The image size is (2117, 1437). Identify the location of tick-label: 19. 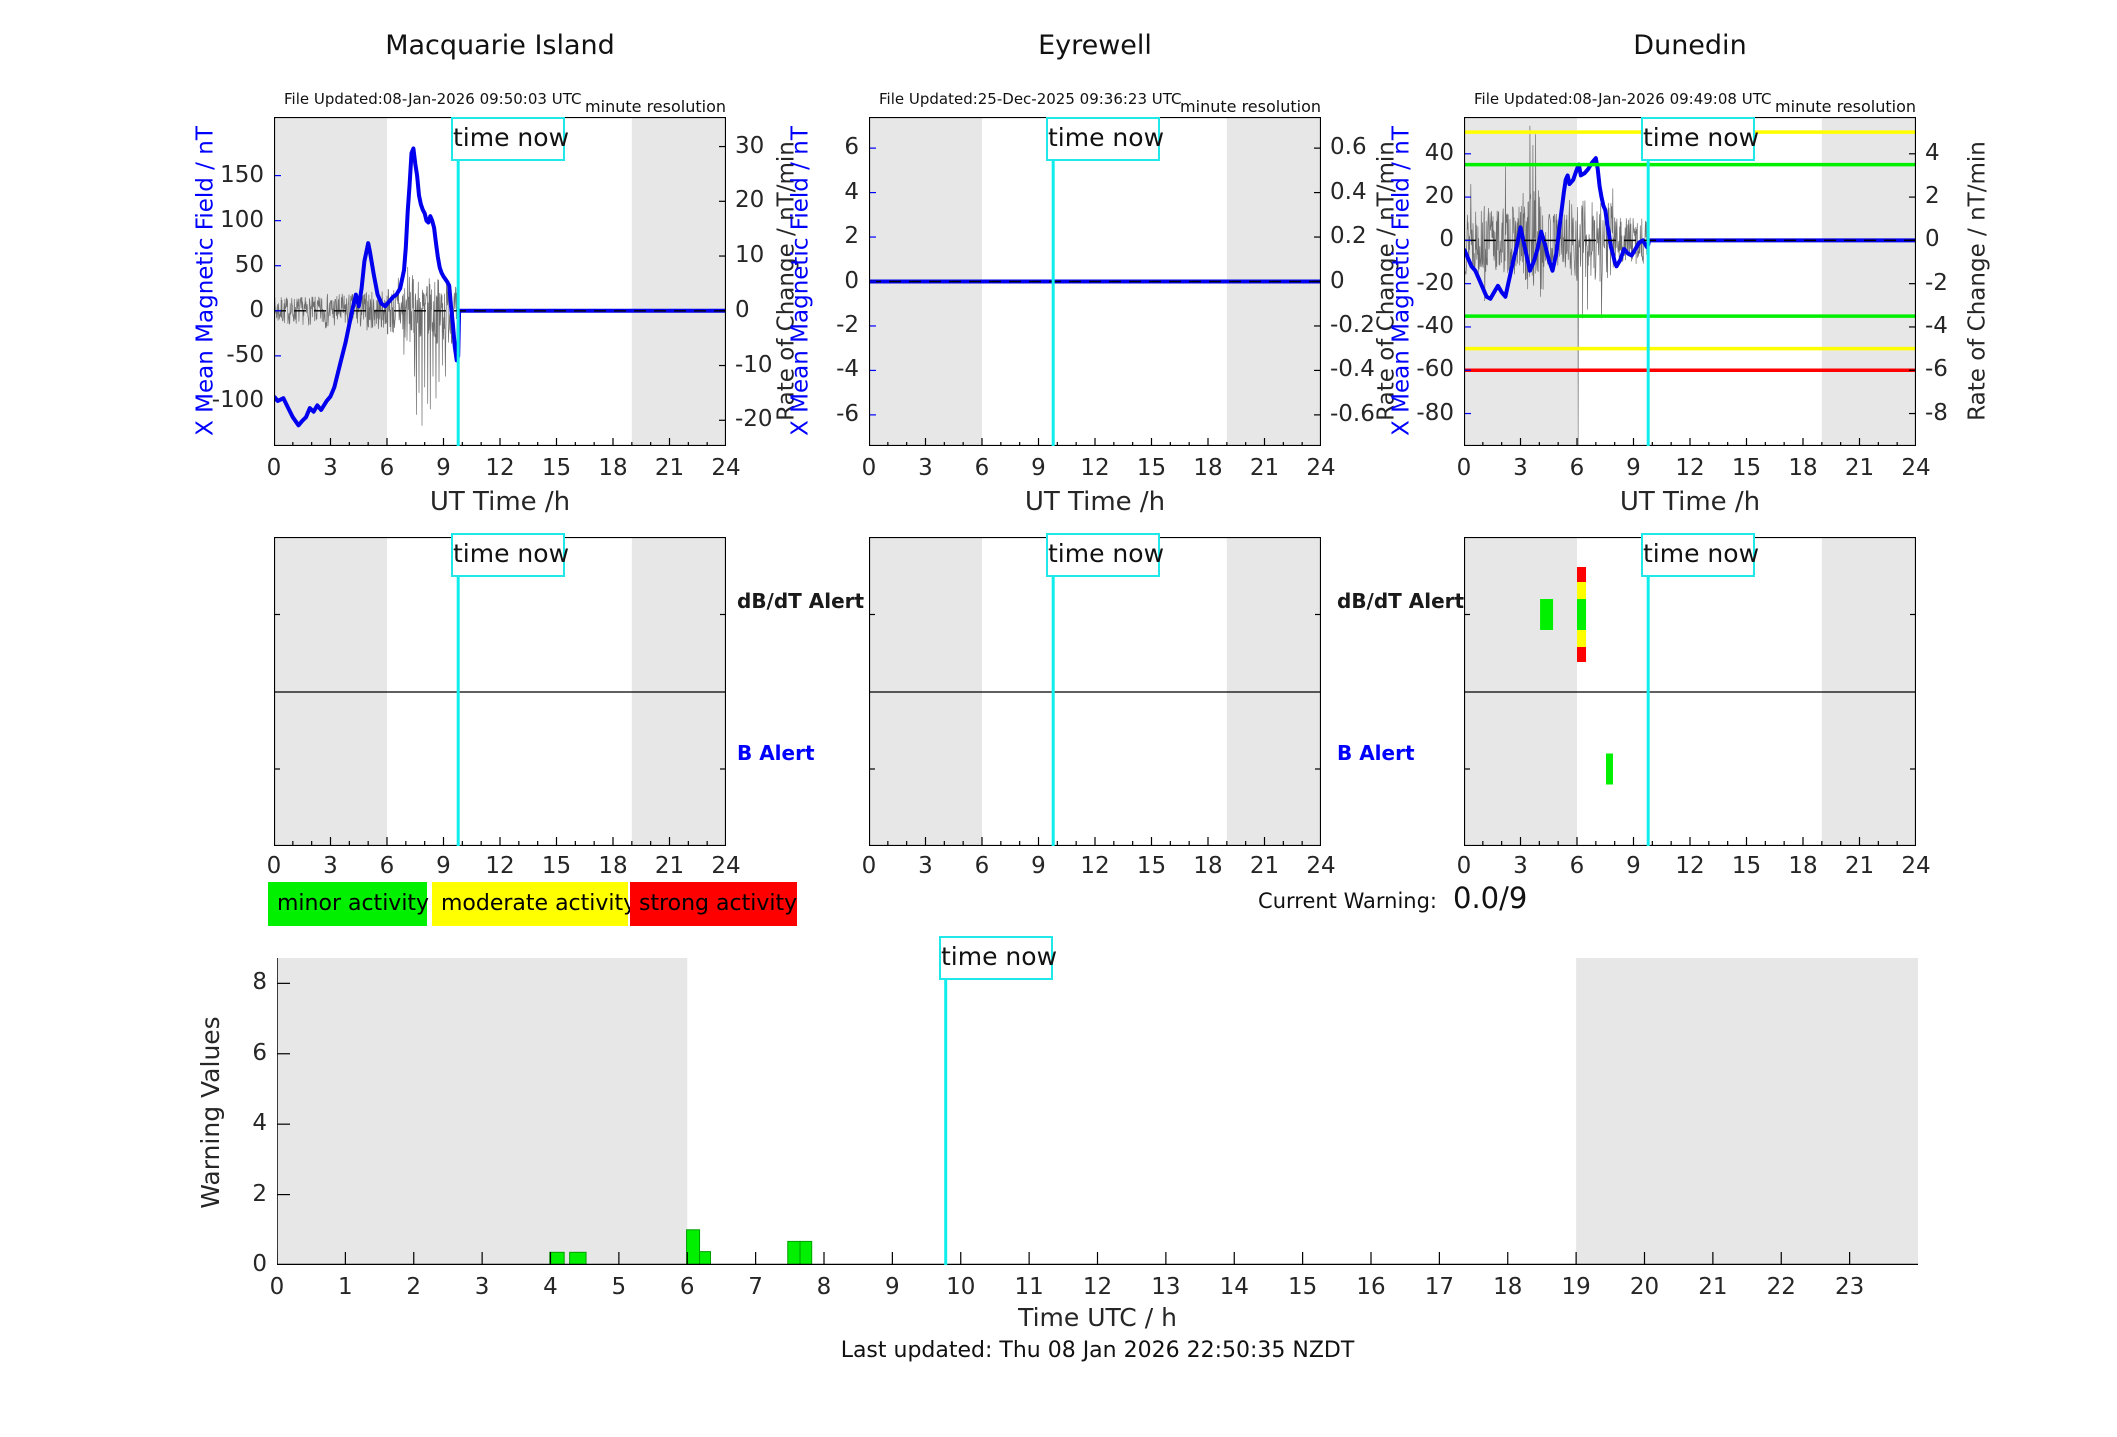
(1576, 1287).